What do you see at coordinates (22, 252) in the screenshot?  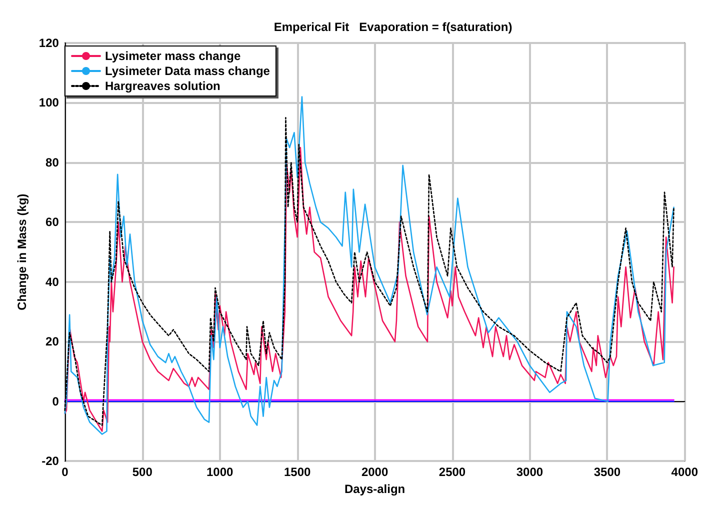 I see `y-axis-title: Change in Mass (kg)` at bounding box center [22, 252].